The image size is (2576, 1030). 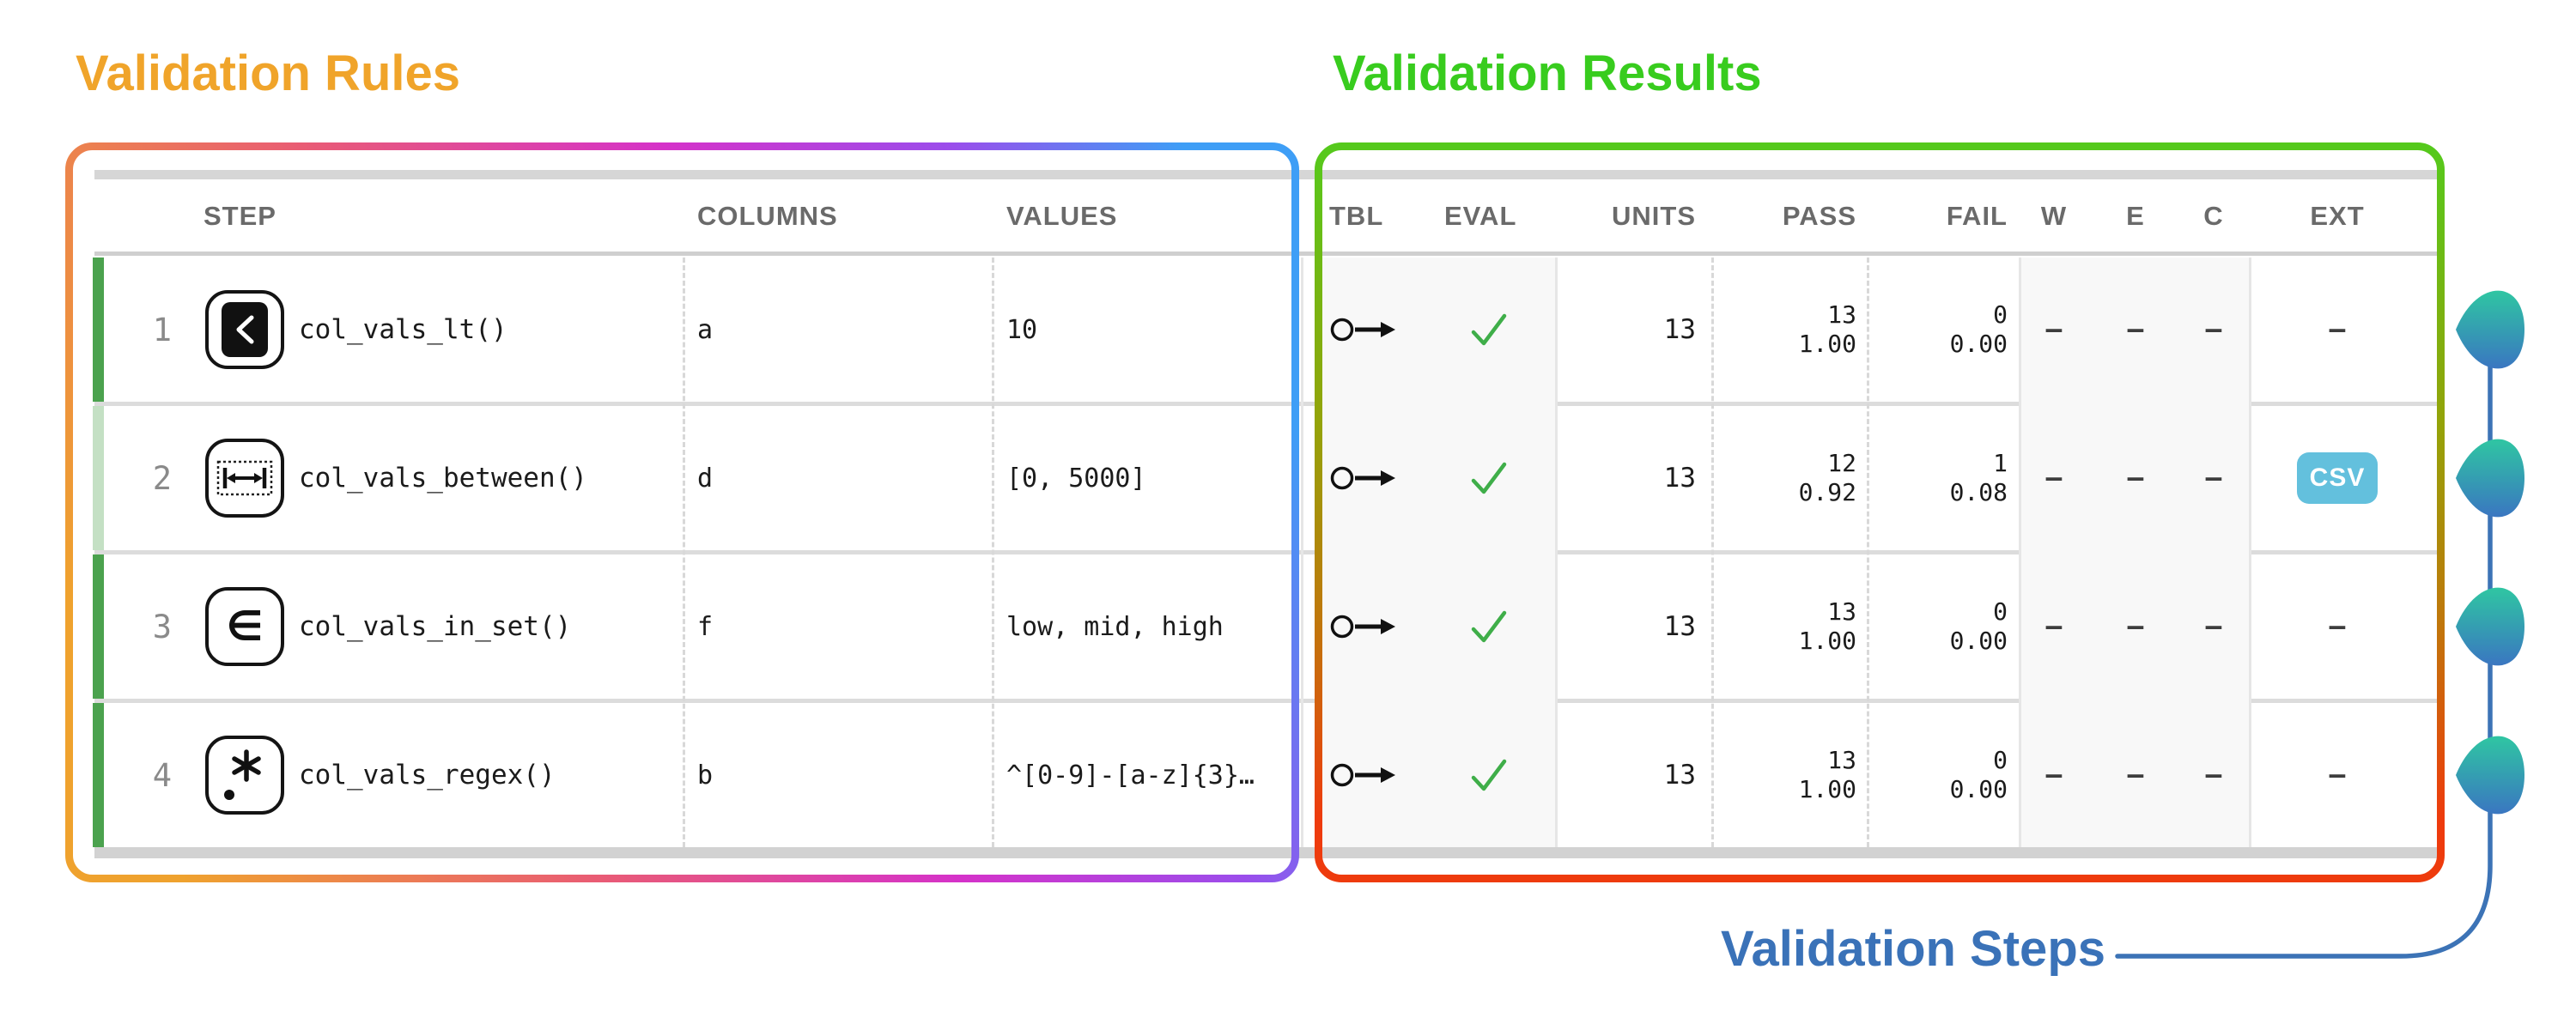 I want to click on values-value: low, mid, high, so click(x=1115, y=626).